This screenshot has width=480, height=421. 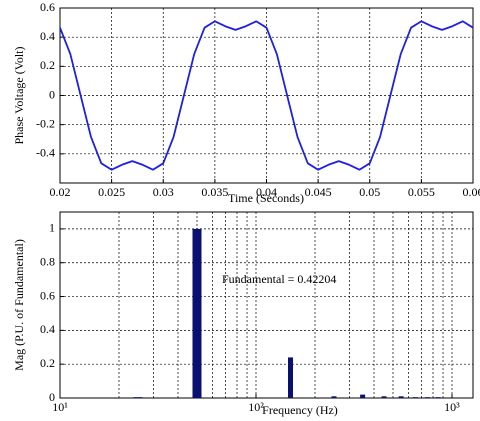 I want to click on x-tick-label: 10¹, so click(x=60, y=407).